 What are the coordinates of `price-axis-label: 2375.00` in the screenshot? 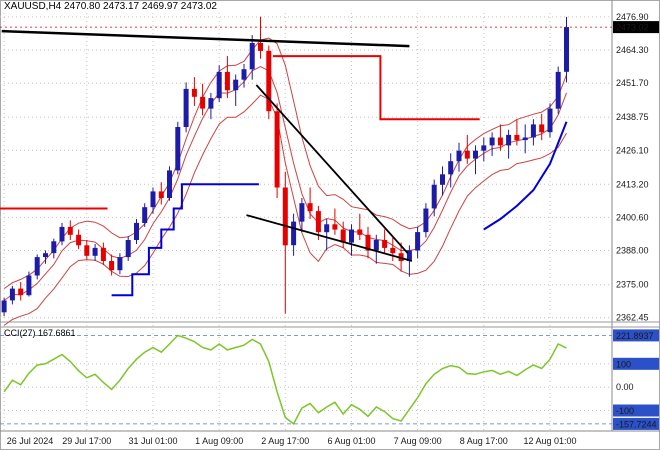 It's located at (632, 285).